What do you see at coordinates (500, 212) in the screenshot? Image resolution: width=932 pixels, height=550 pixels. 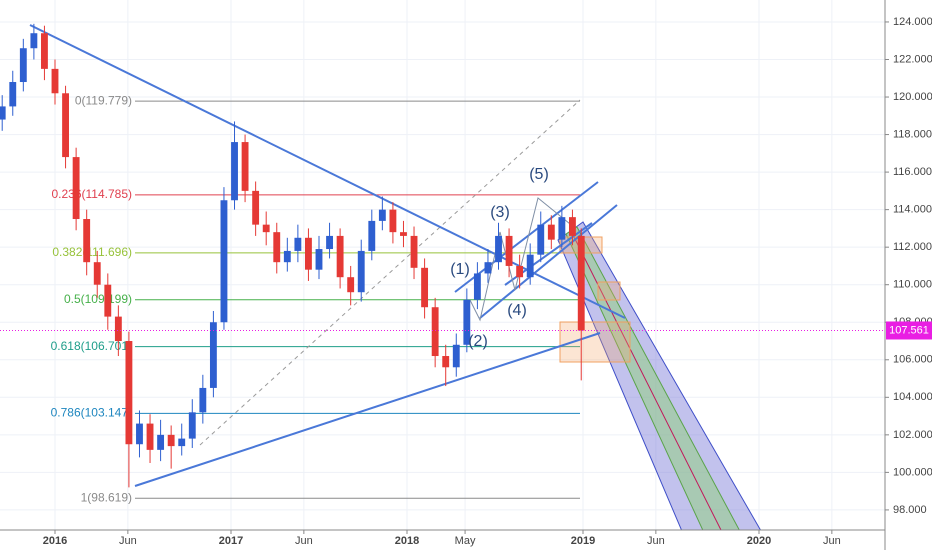 I see `wave-label: (3)` at bounding box center [500, 212].